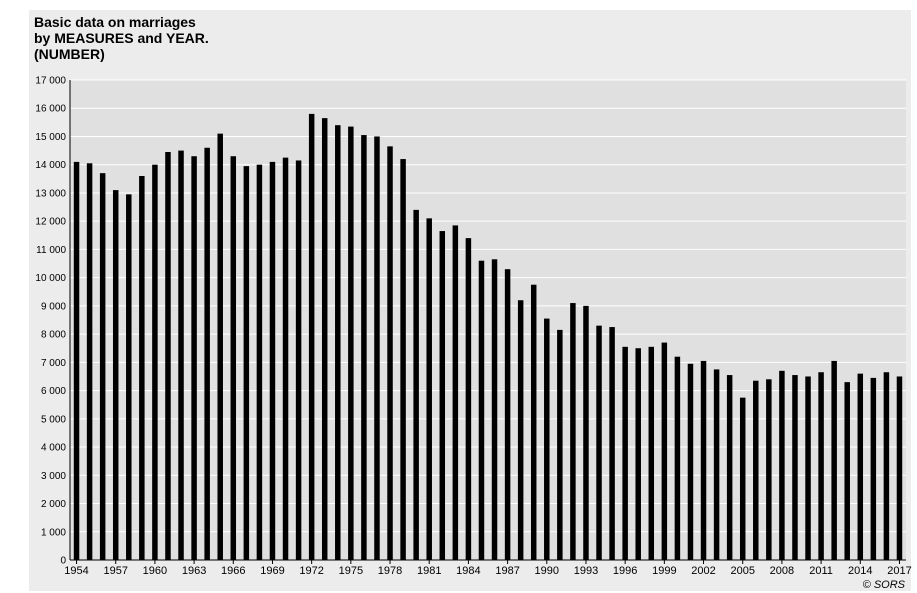  Describe the element at coordinates (560, 444) in the screenshot. I see `bar-1991` at that location.